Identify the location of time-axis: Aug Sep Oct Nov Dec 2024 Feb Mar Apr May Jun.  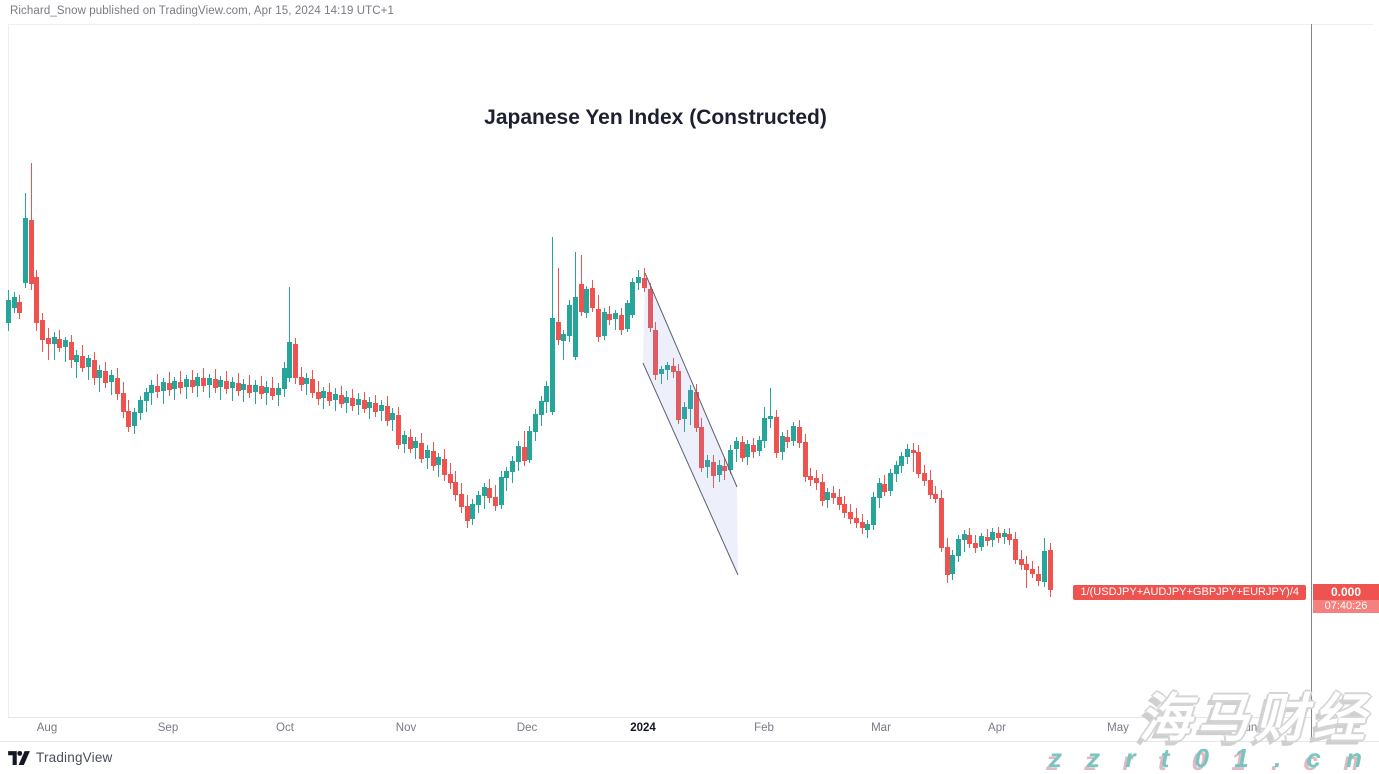
(655, 729).